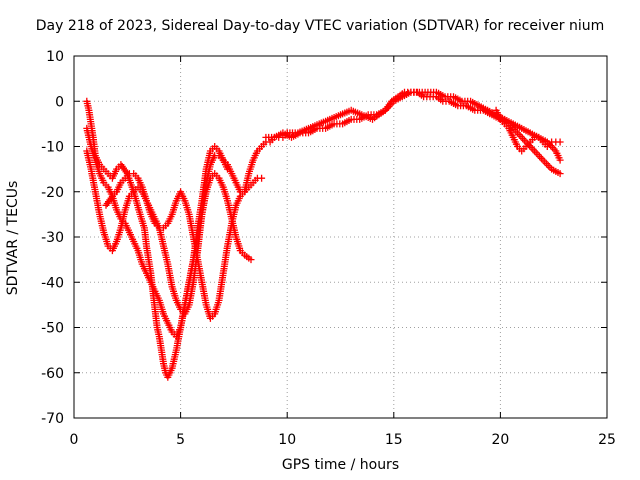  What do you see at coordinates (394, 440) in the screenshot?
I see `x-tick-label: 15` at bounding box center [394, 440].